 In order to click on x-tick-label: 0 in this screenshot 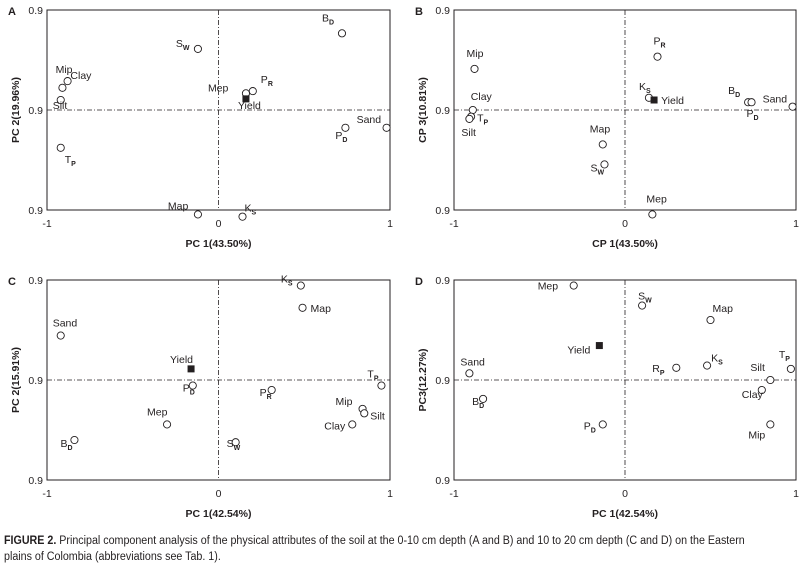, I will do `click(219, 494)`.